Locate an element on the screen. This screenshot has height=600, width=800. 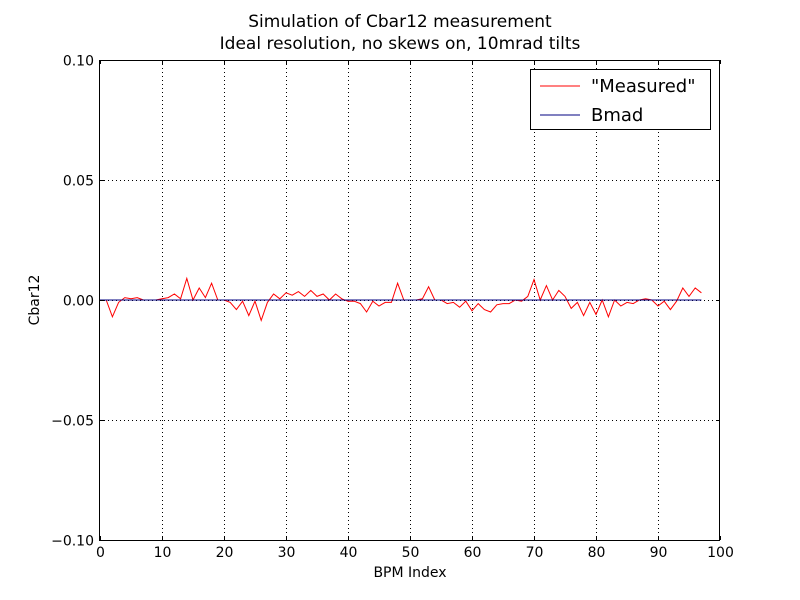
x-tick-label: 30 is located at coordinates (287, 553).